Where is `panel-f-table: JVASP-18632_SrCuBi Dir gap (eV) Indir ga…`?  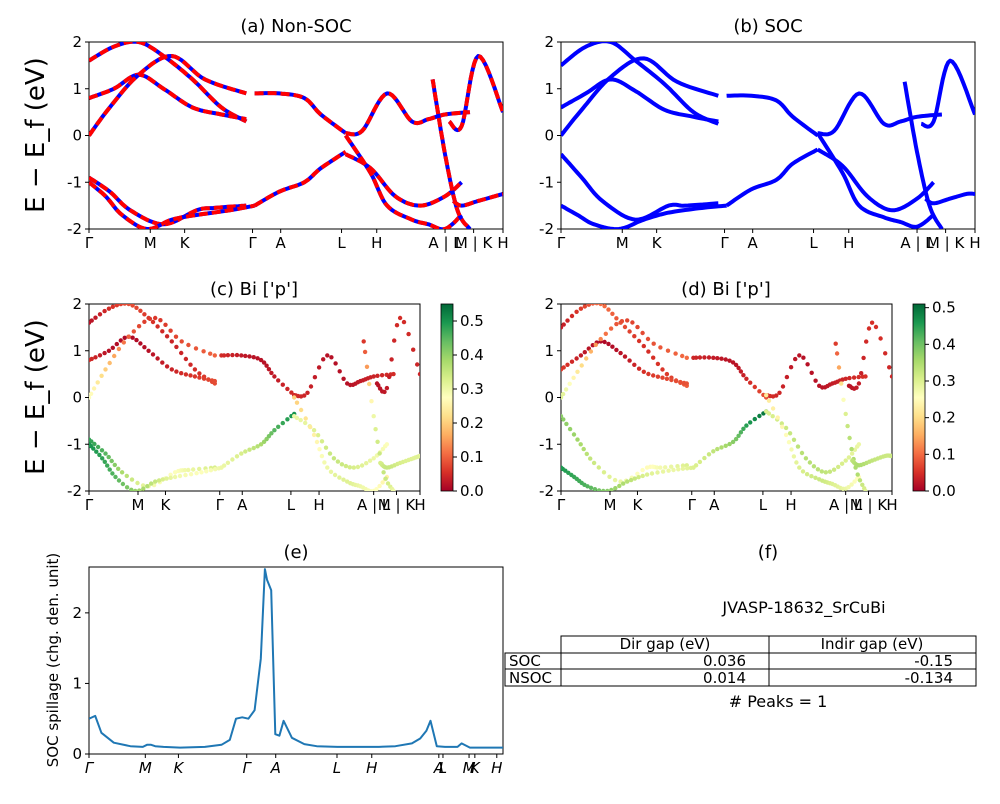 panel-f-table: JVASP-18632_SrCuBi Dir gap (eV) Indir ga… is located at coordinates (740, 654).